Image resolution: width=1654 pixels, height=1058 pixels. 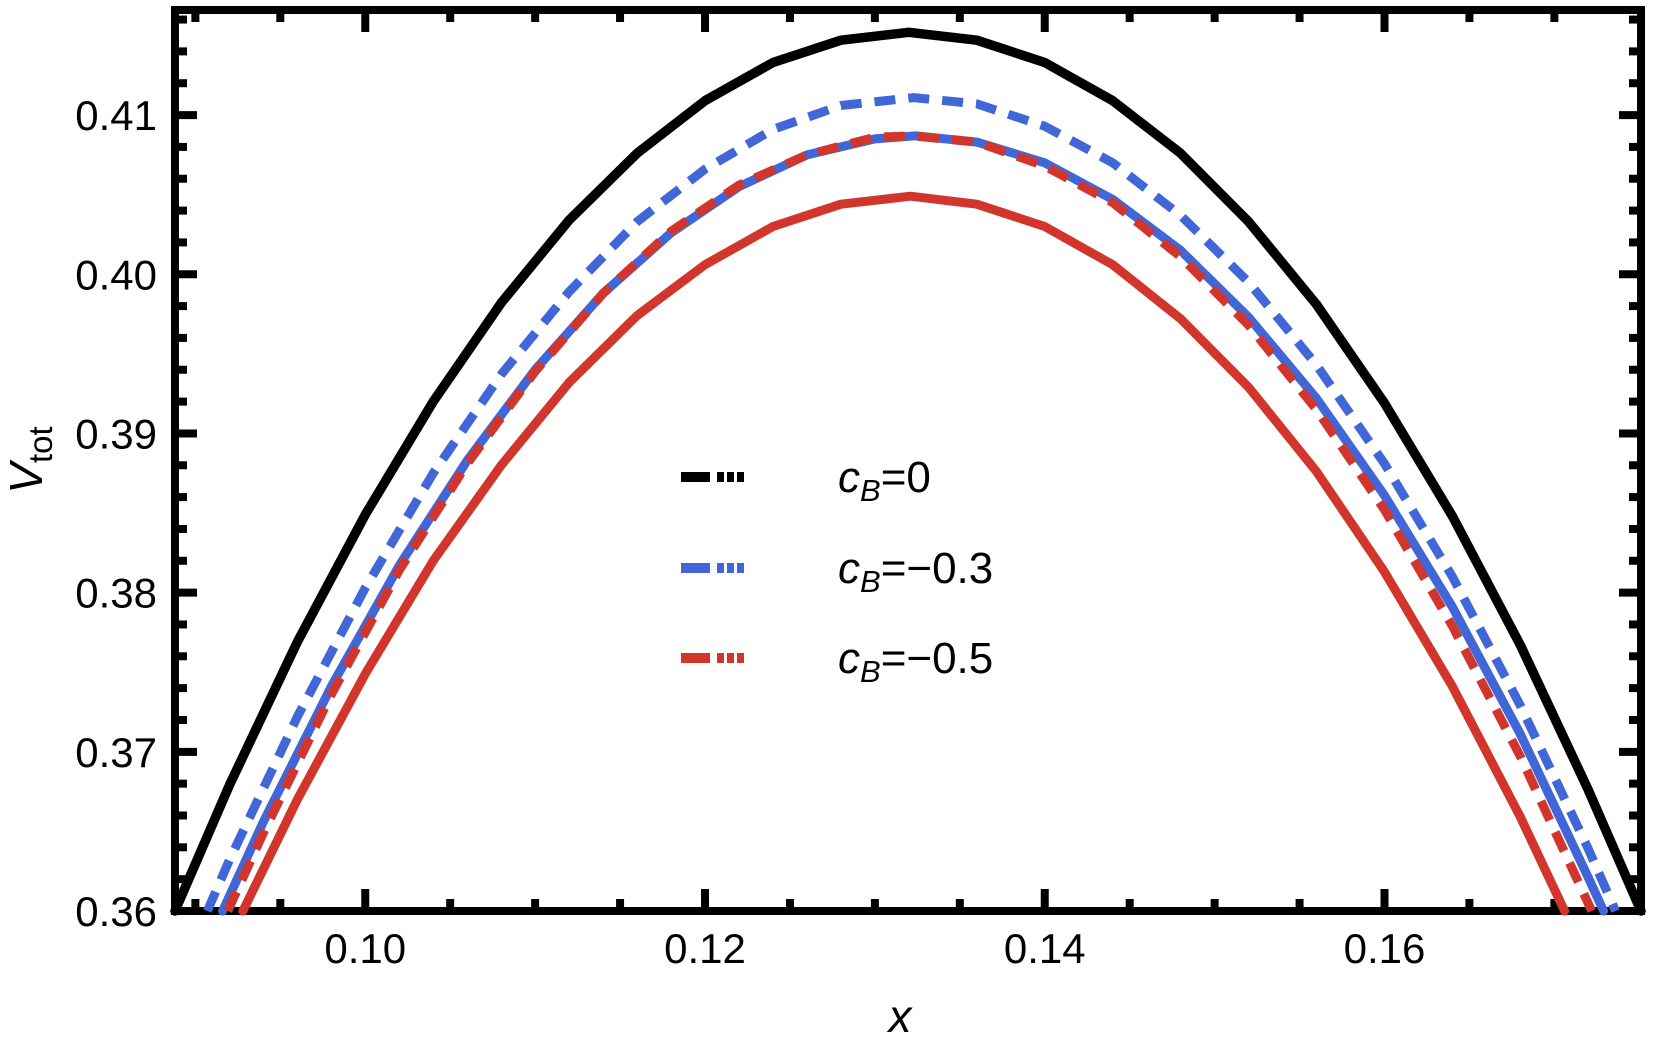 I want to click on y-tick-label: 0.39, so click(x=116, y=433).